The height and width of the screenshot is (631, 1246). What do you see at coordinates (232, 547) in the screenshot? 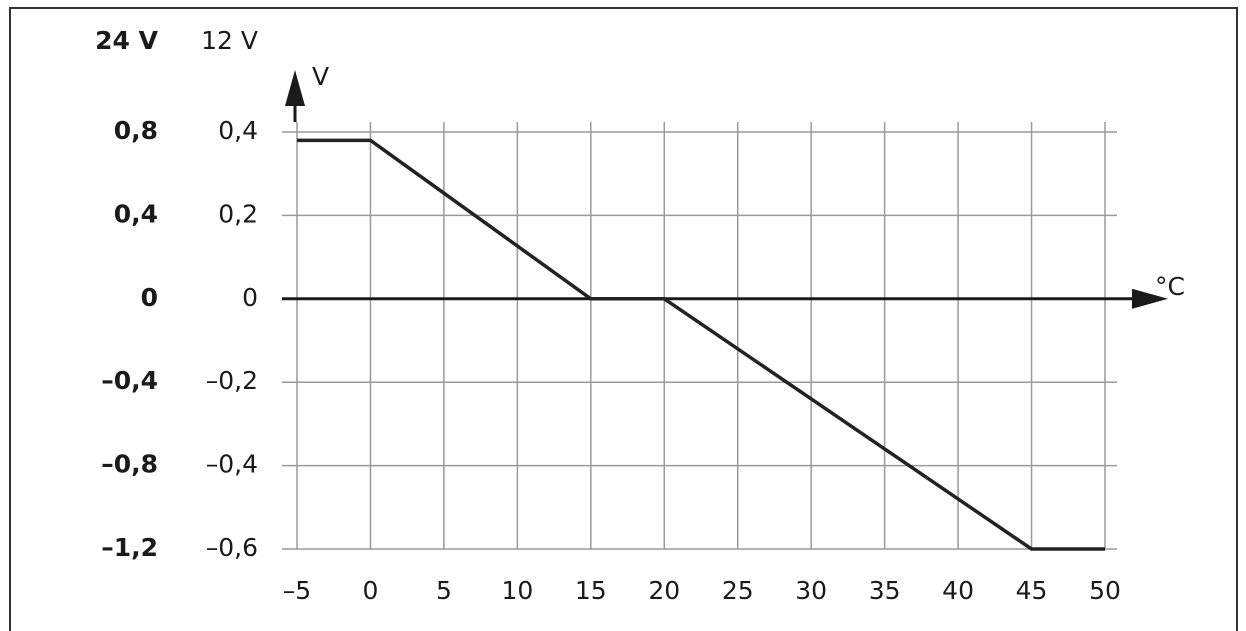
I see `y-tick-label: –0,6` at bounding box center [232, 547].